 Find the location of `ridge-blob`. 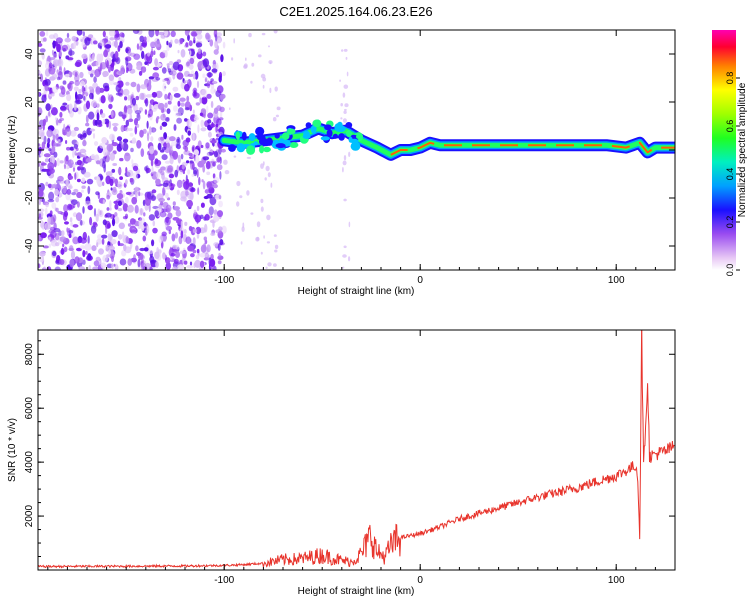

ridge-blob is located at coordinates (244, 136).